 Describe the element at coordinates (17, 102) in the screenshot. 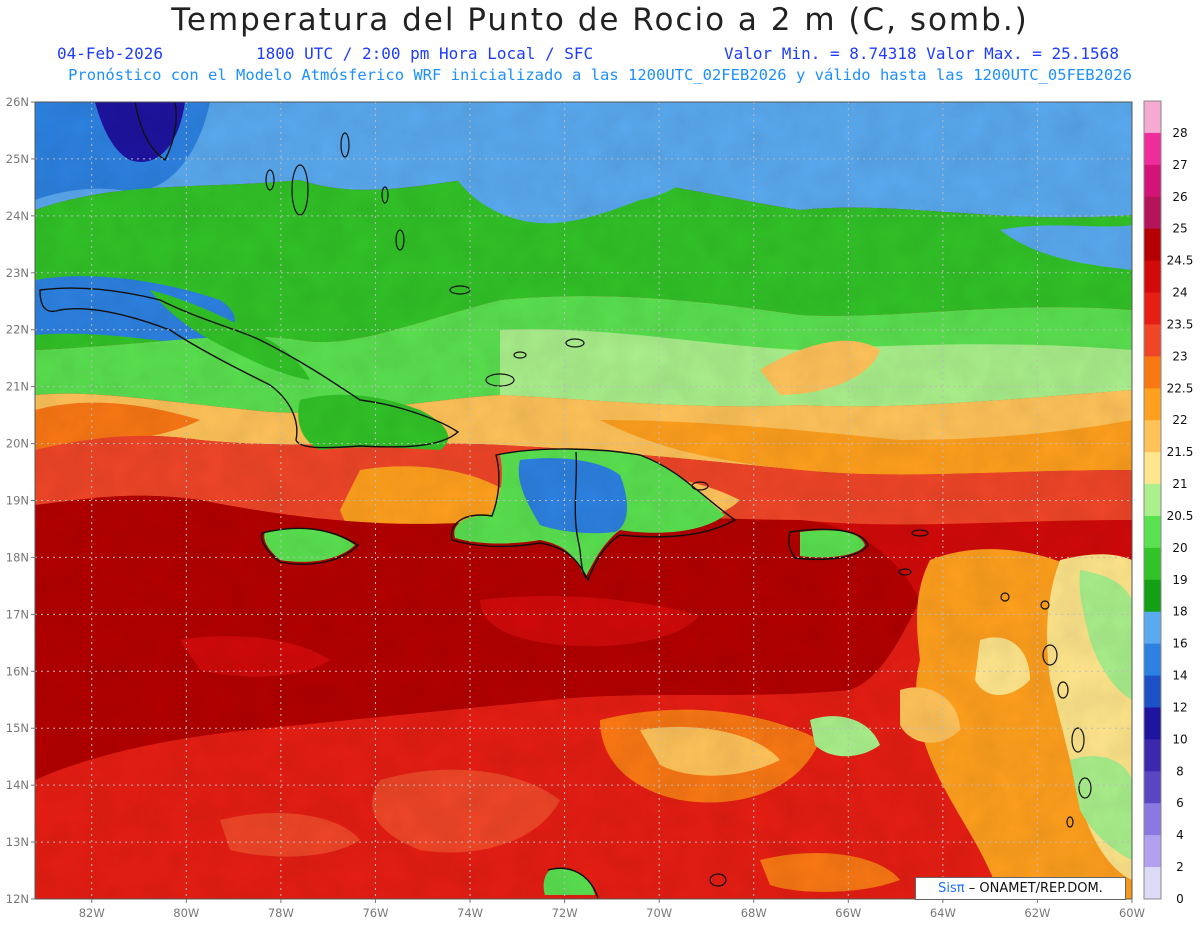

I see `lat-label: 26N` at that location.